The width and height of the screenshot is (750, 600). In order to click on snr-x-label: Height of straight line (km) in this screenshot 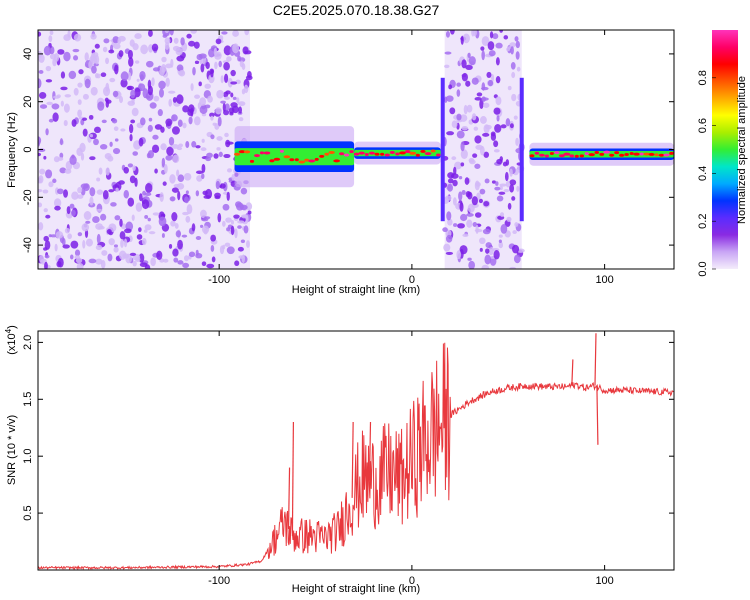, I will do `click(356, 589)`.